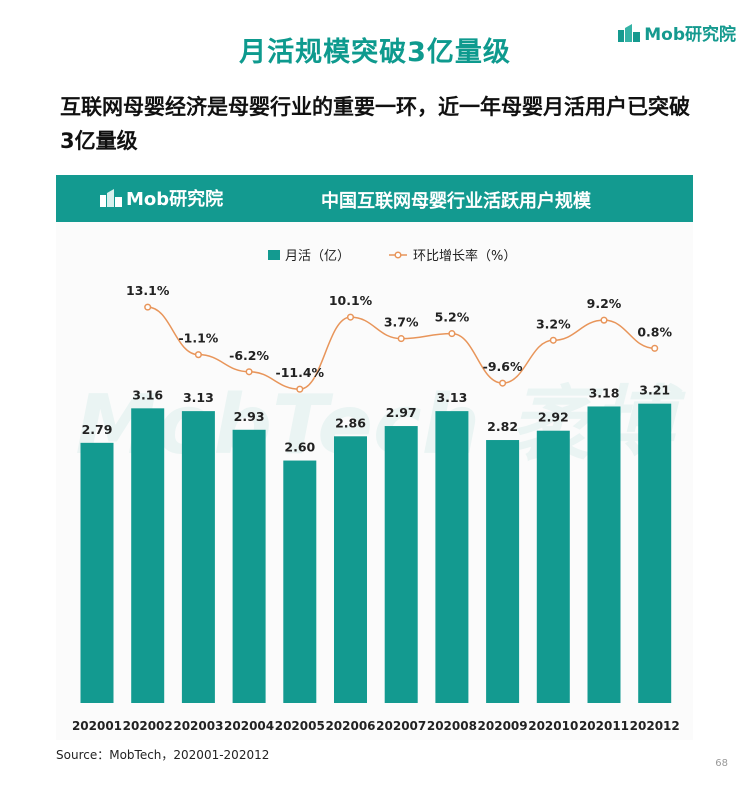  I want to click on bar-value-label: 2.82, so click(502, 426).